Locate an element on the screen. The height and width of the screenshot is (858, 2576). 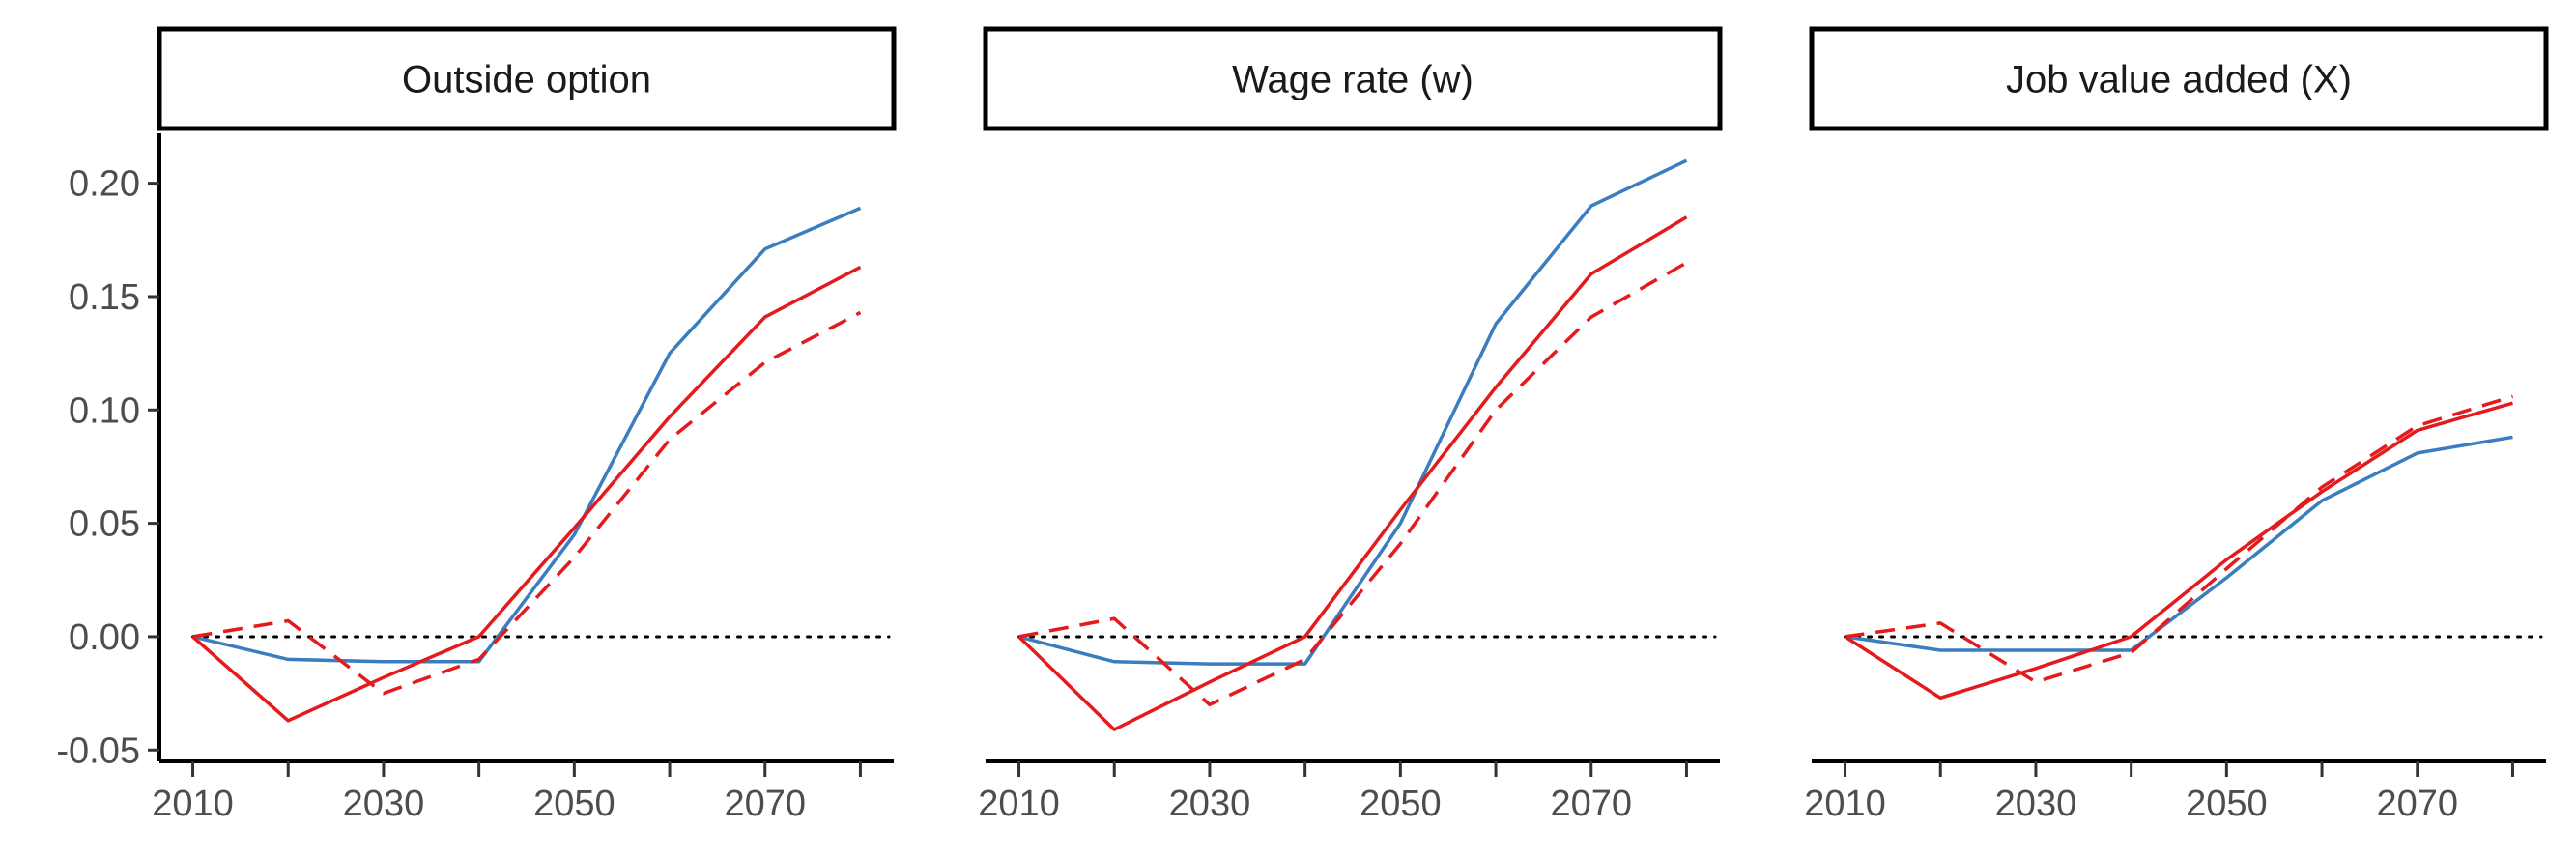
y-tick-label: 0.00 is located at coordinates (105, 637).